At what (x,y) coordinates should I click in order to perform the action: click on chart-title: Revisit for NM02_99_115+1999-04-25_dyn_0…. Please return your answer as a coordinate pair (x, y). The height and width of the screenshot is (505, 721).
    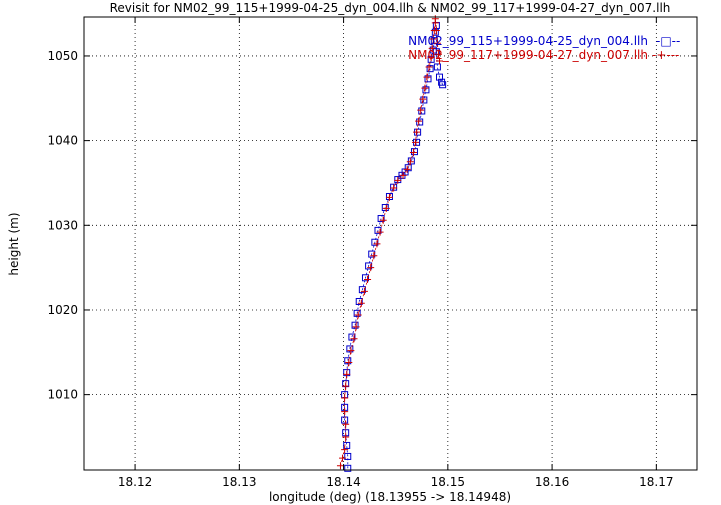
    Looking at the image, I should click on (390, 8).